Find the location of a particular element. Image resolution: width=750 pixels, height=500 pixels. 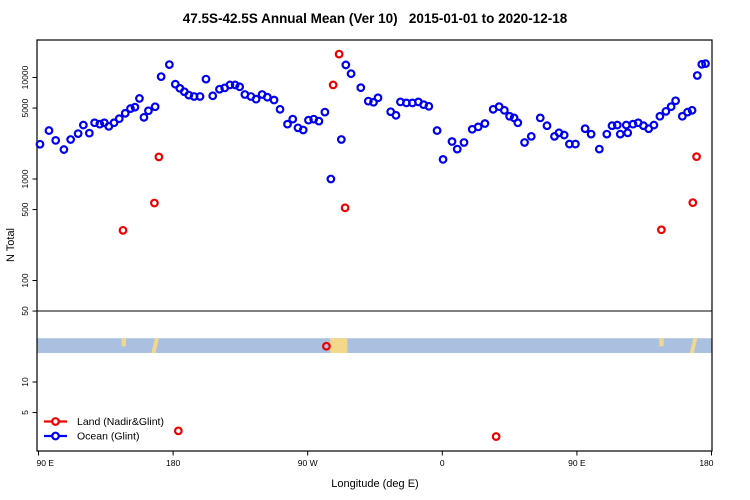

map-band-land-south-america is located at coordinates (339, 346).